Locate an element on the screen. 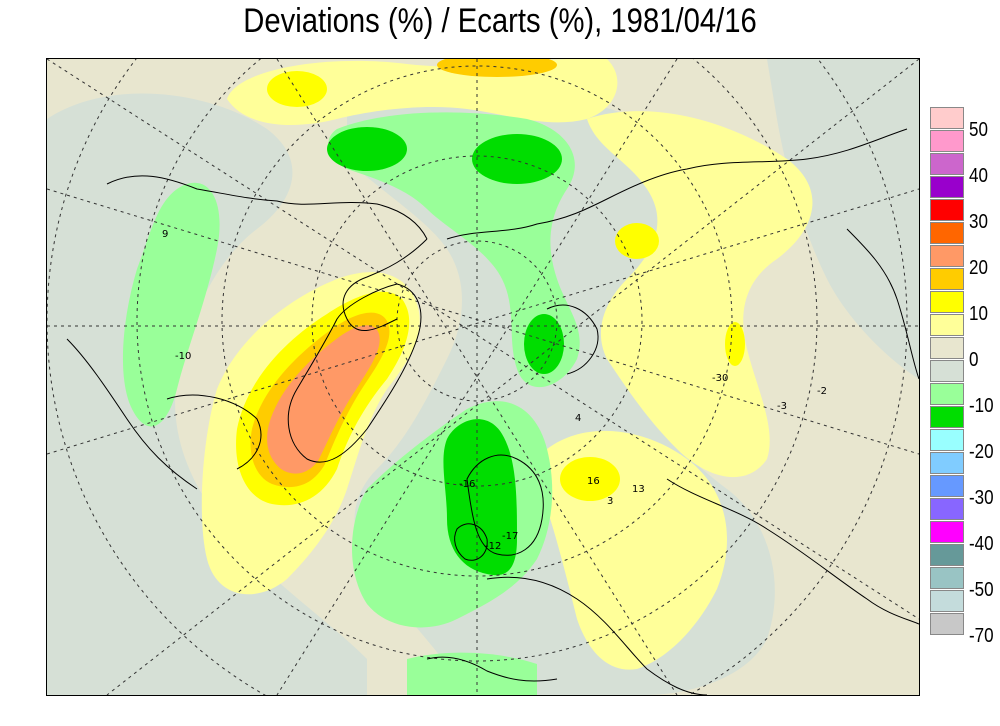 This screenshot has width=1000, height=726. color-legend: 50 40 30 20 10 0 -10 -20 -30 -40 -50 -70 is located at coordinates (965, 377).